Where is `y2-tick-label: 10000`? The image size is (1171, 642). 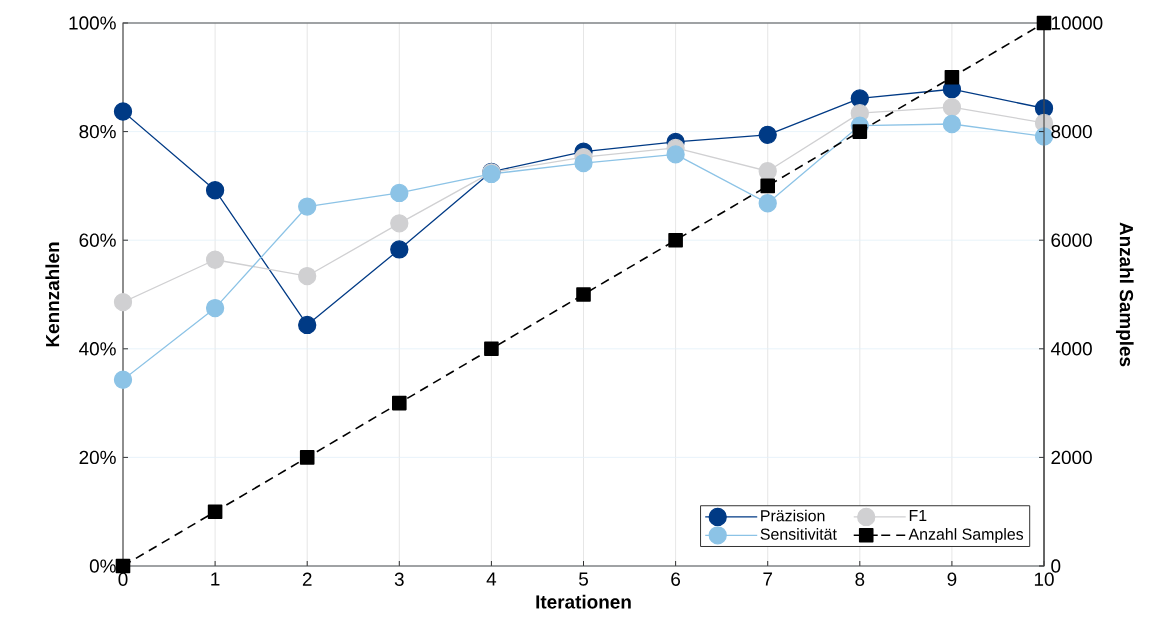
y2-tick-label: 10000 is located at coordinates (1077, 23).